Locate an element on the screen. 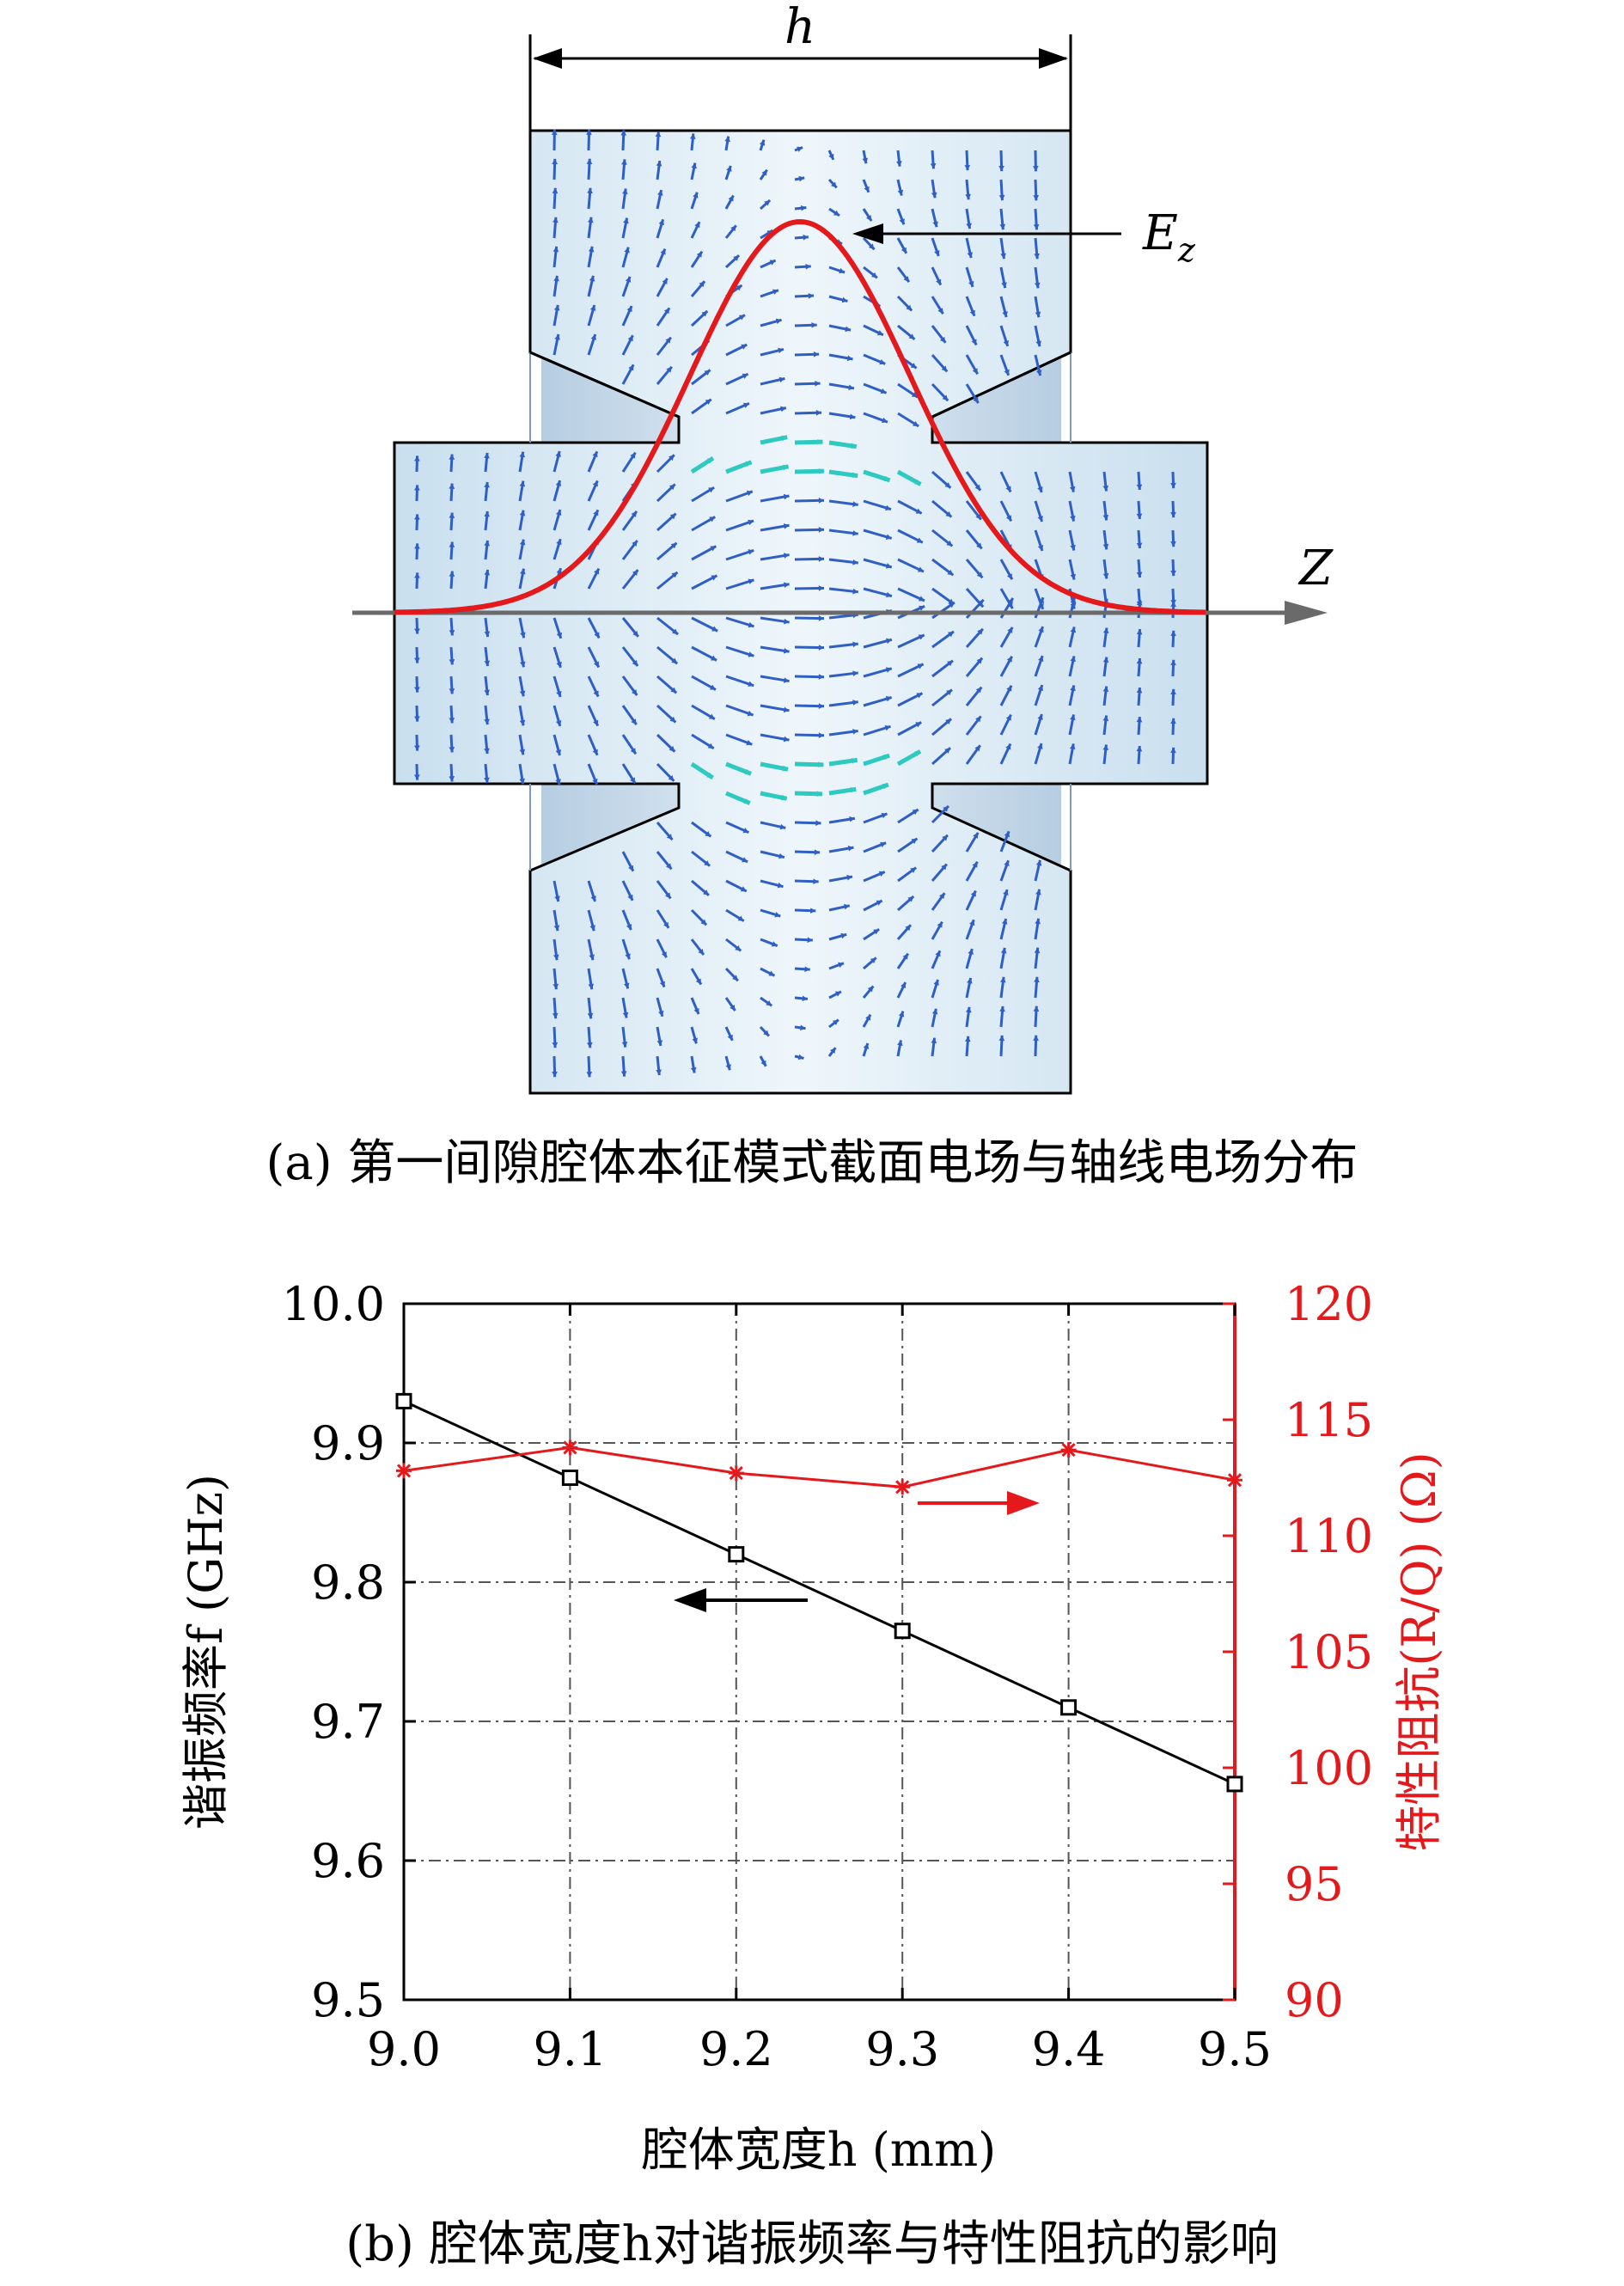  right-series-indicator is located at coordinates (979, 1503).